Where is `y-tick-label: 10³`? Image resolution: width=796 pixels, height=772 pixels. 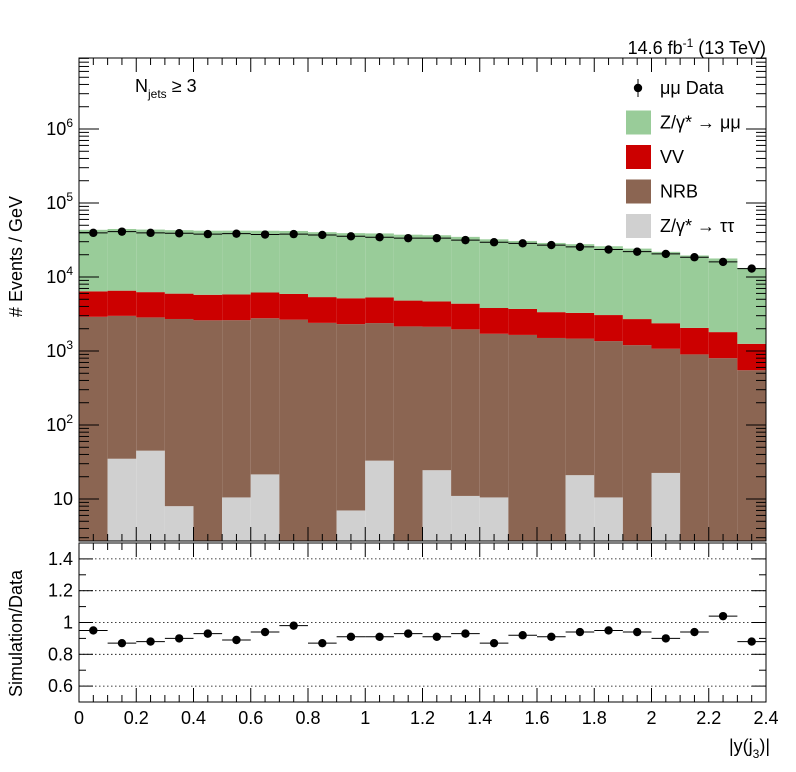
y-tick-label: 10³ is located at coordinates (59, 349).